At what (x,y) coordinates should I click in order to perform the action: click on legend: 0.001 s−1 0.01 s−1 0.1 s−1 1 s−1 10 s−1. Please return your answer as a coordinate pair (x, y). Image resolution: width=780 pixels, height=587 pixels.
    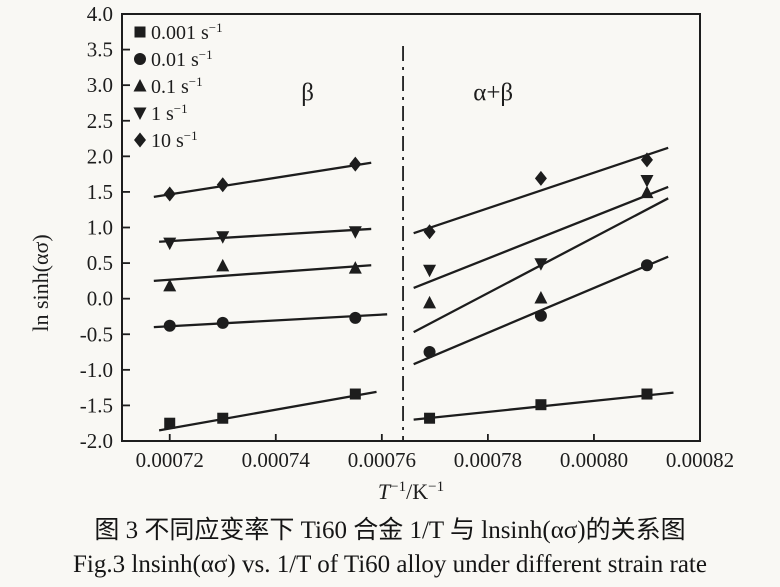
    Looking at the image, I should click on (178, 86).